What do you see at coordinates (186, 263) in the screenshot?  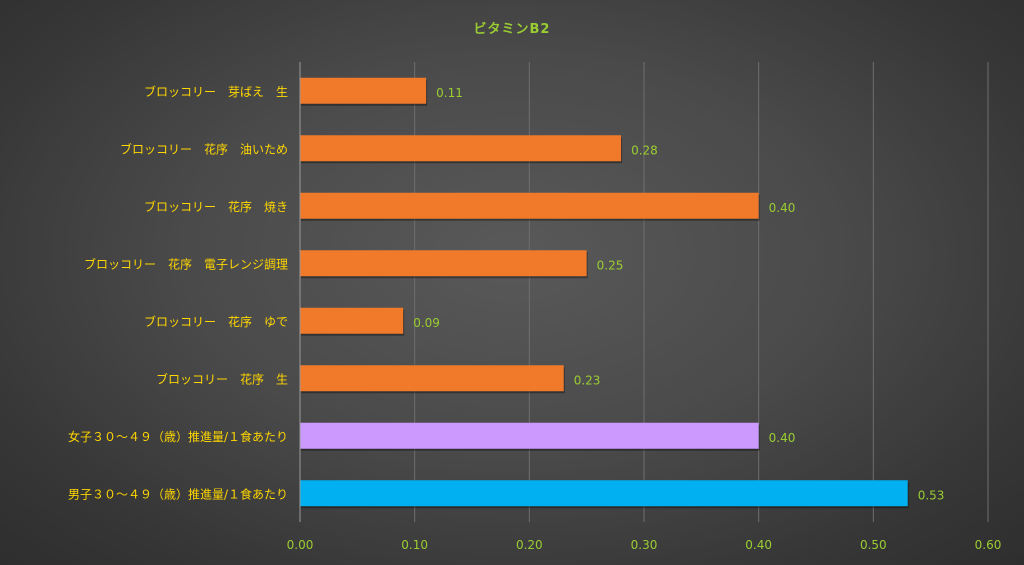 I see `category-label: ブロッコリー 花序 電子レンジ調理` at bounding box center [186, 263].